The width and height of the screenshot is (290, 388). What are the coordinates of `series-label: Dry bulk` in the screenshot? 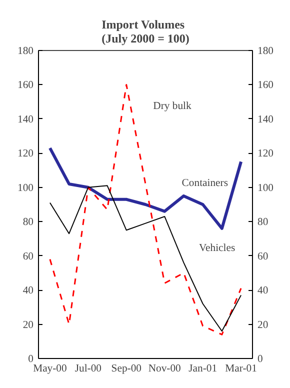 It's located at (172, 106).